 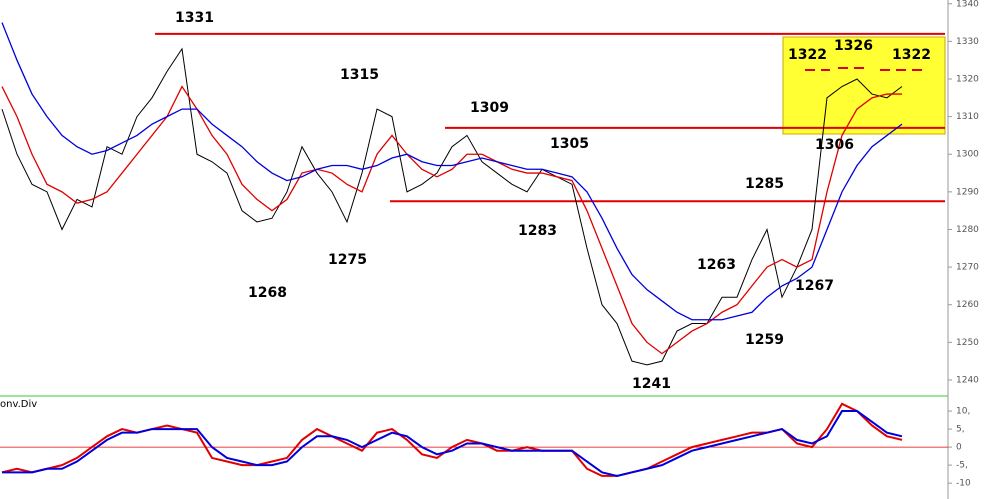 What do you see at coordinates (194, 18) in the screenshot?
I see `annotation: 1331` at bounding box center [194, 18].